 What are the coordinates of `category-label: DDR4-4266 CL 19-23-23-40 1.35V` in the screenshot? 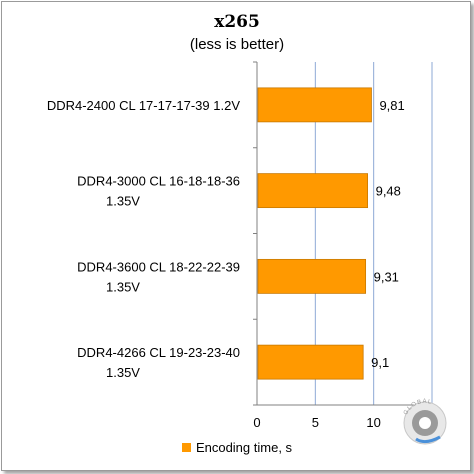 It's located at (158, 362).